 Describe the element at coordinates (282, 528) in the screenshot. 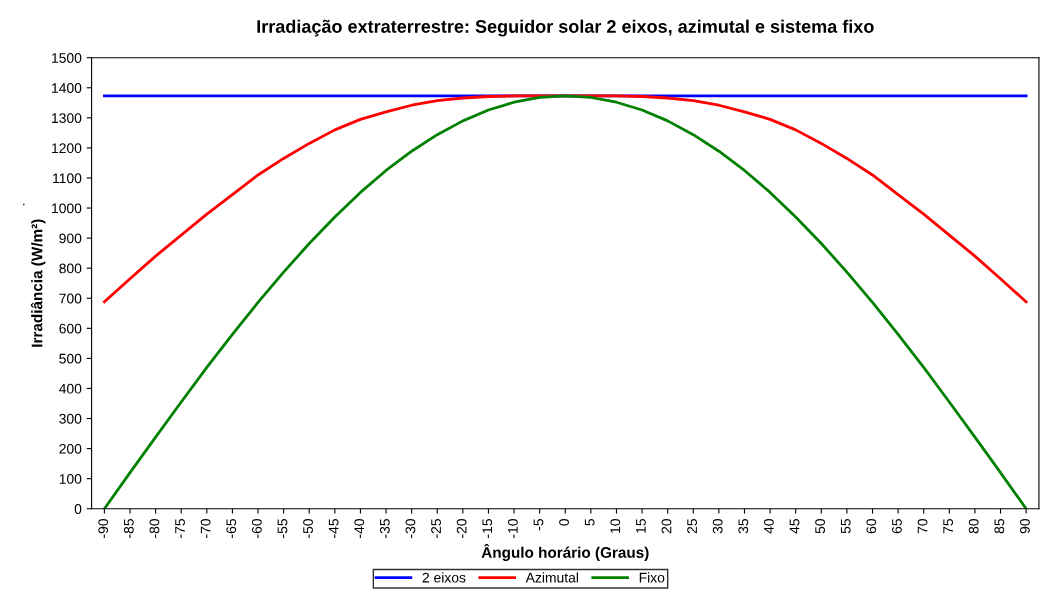

I see `x-tick-label: -55` at that location.